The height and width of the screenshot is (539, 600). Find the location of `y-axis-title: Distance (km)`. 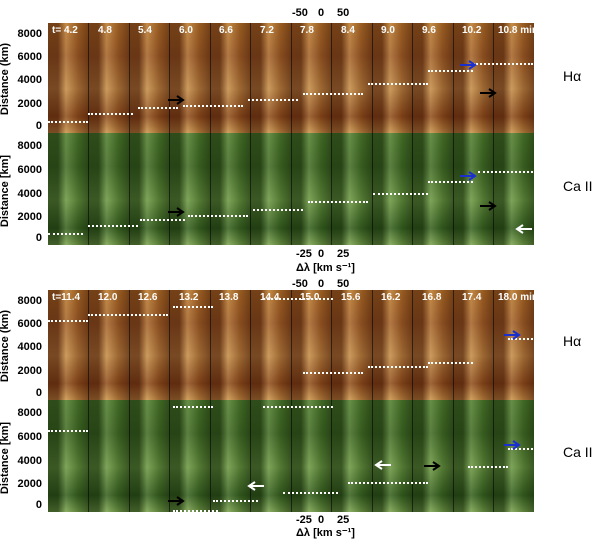

y-axis-title: Distance (km) is located at coordinates (5, 79).